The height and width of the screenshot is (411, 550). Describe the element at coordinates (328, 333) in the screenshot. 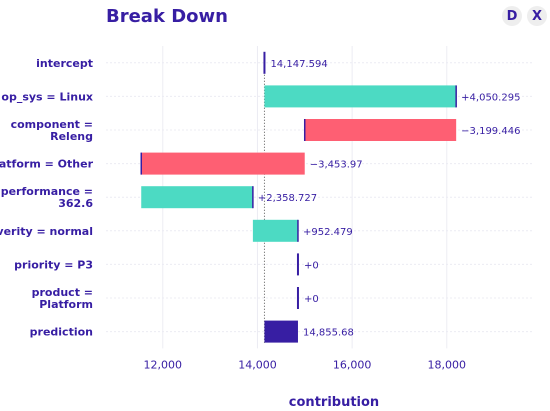

I see `bar-value-label: 14,855.68` at that location.